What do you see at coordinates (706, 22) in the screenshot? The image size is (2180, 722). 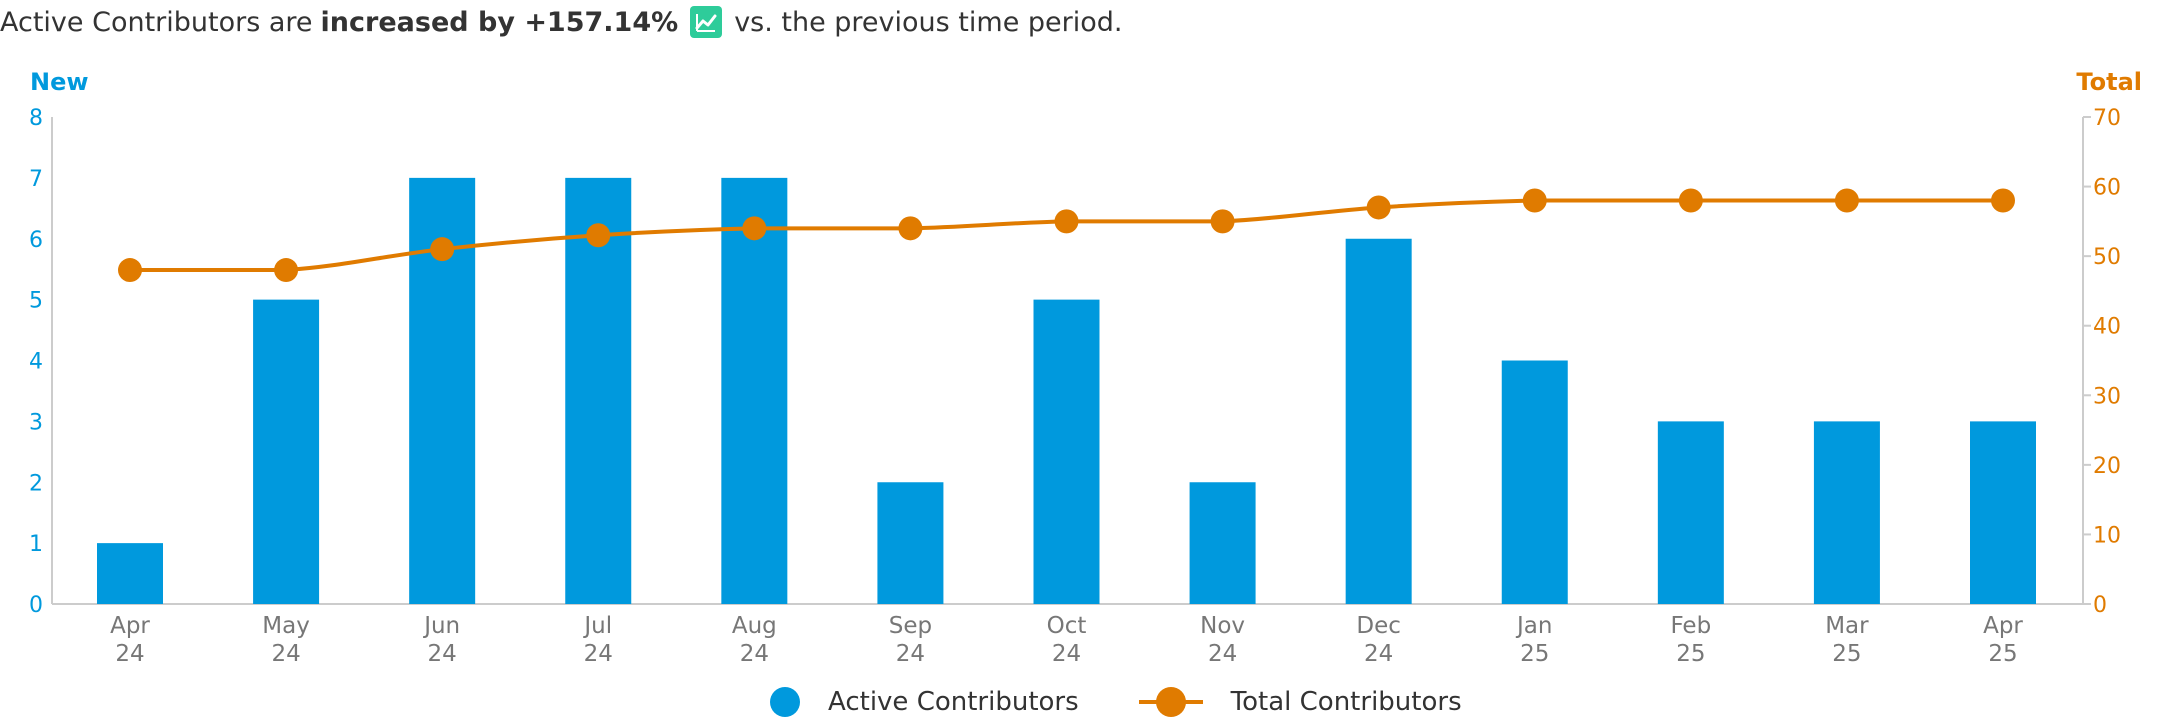 I see `trend-up-chart-icon` at bounding box center [706, 22].